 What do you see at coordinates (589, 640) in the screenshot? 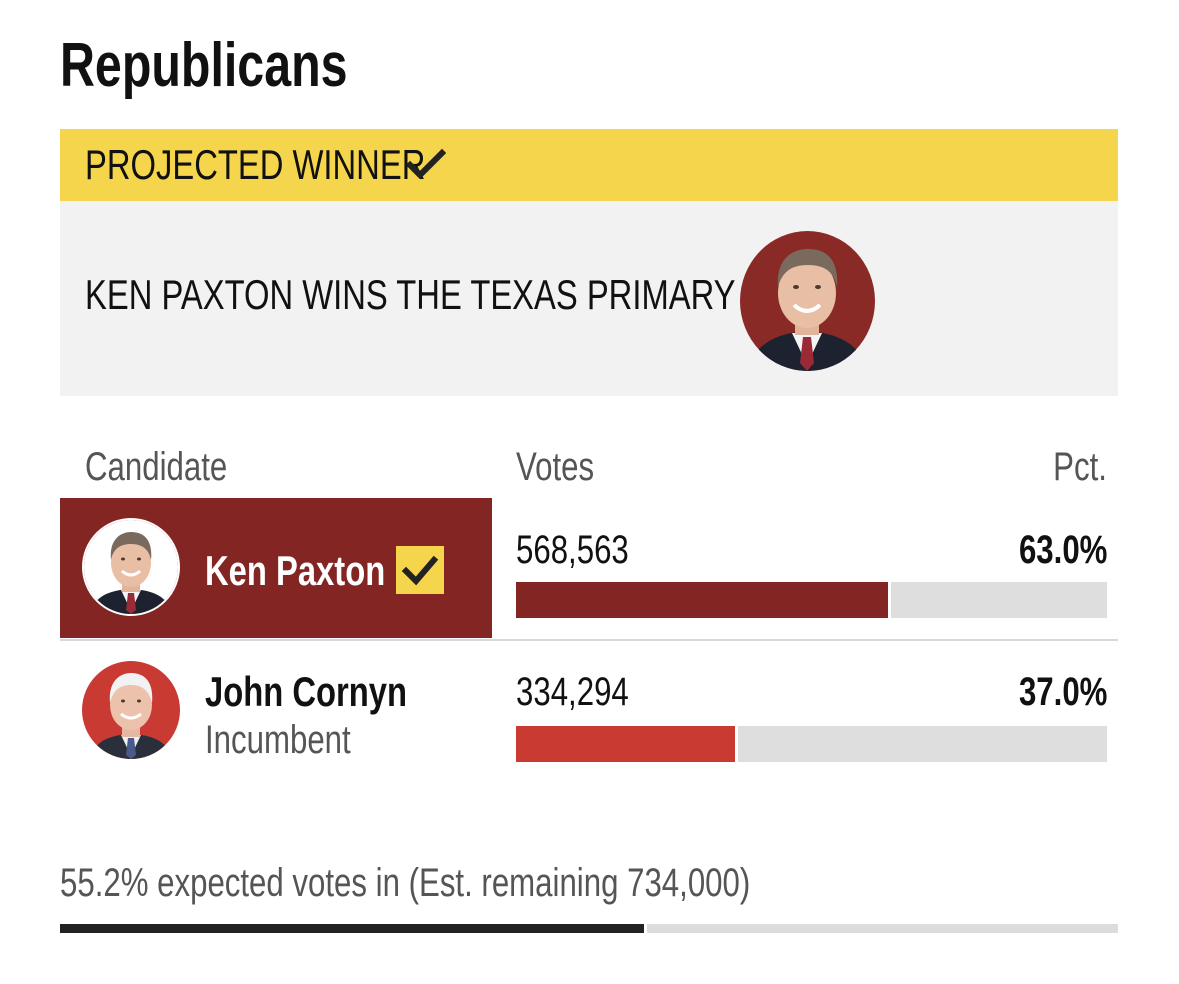
I see `row-divider` at bounding box center [589, 640].